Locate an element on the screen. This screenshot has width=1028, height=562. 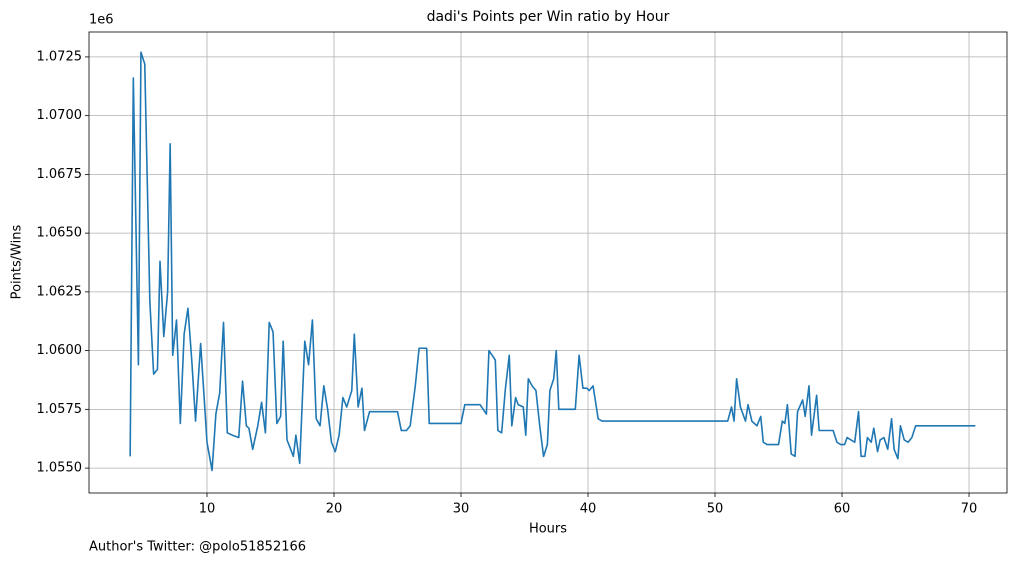
x-tick-label: 70 is located at coordinates (969, 509).